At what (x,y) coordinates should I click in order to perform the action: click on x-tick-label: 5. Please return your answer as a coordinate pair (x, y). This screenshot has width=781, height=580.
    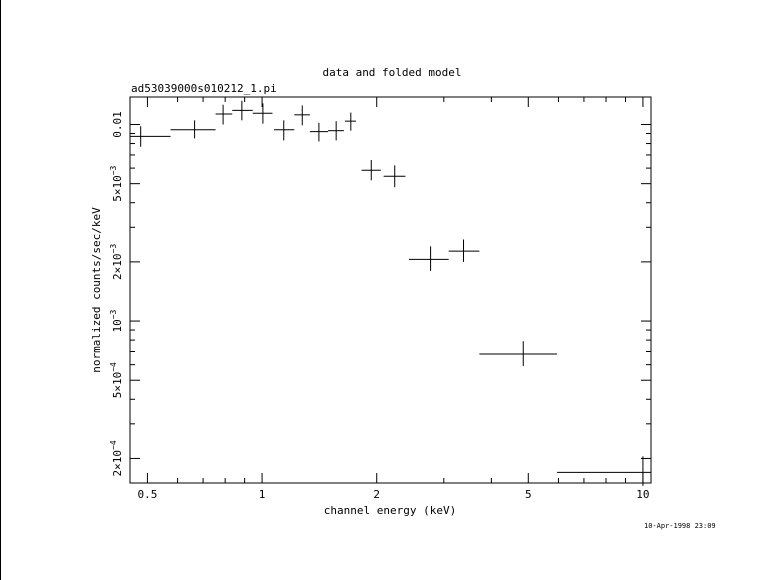
    Looking at the image, I should click on (528, 494).